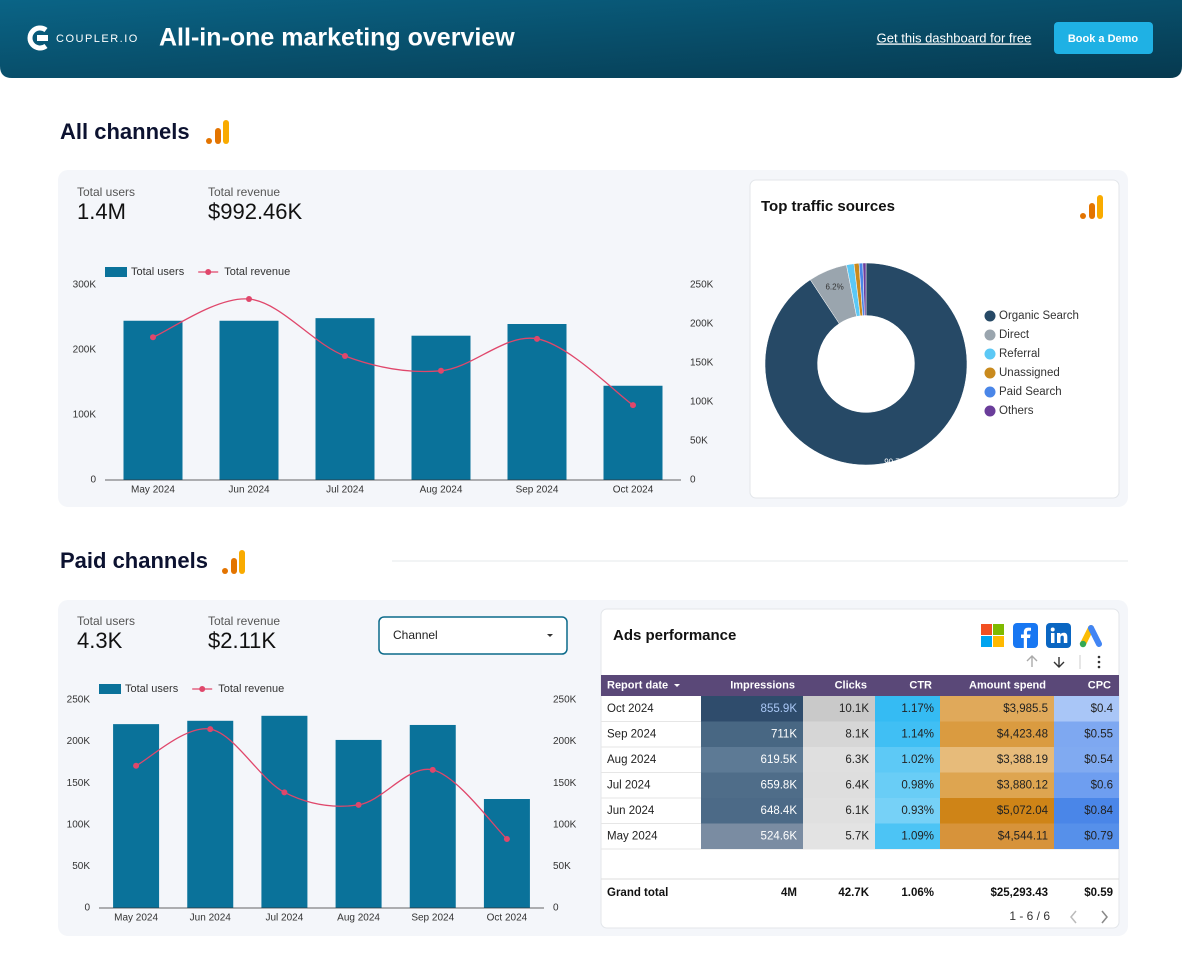  What do you see at coordinates (242, 640) in the screenshot?
I see `kpi-value: $2.11K` at bounding box center [242, 640].